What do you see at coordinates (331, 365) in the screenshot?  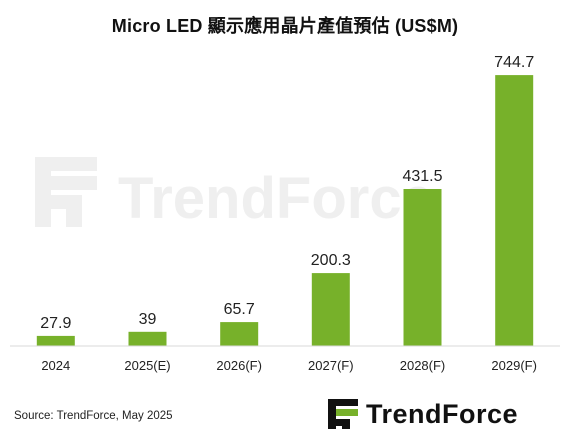 I see `x-tick-label-2027(F): 2027(F)` at bounding box center [331, 365].